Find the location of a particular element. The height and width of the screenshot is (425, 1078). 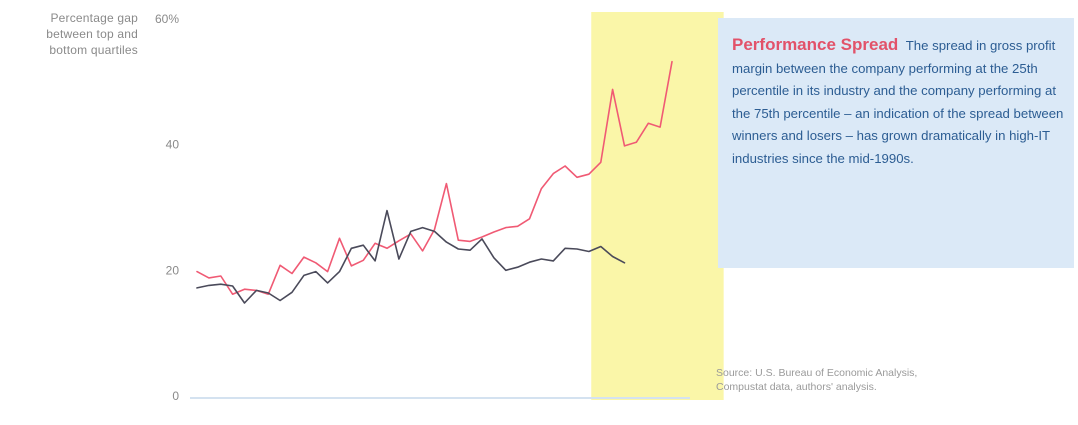

y-tick-label: 0 is located at coordinates (175, 396).